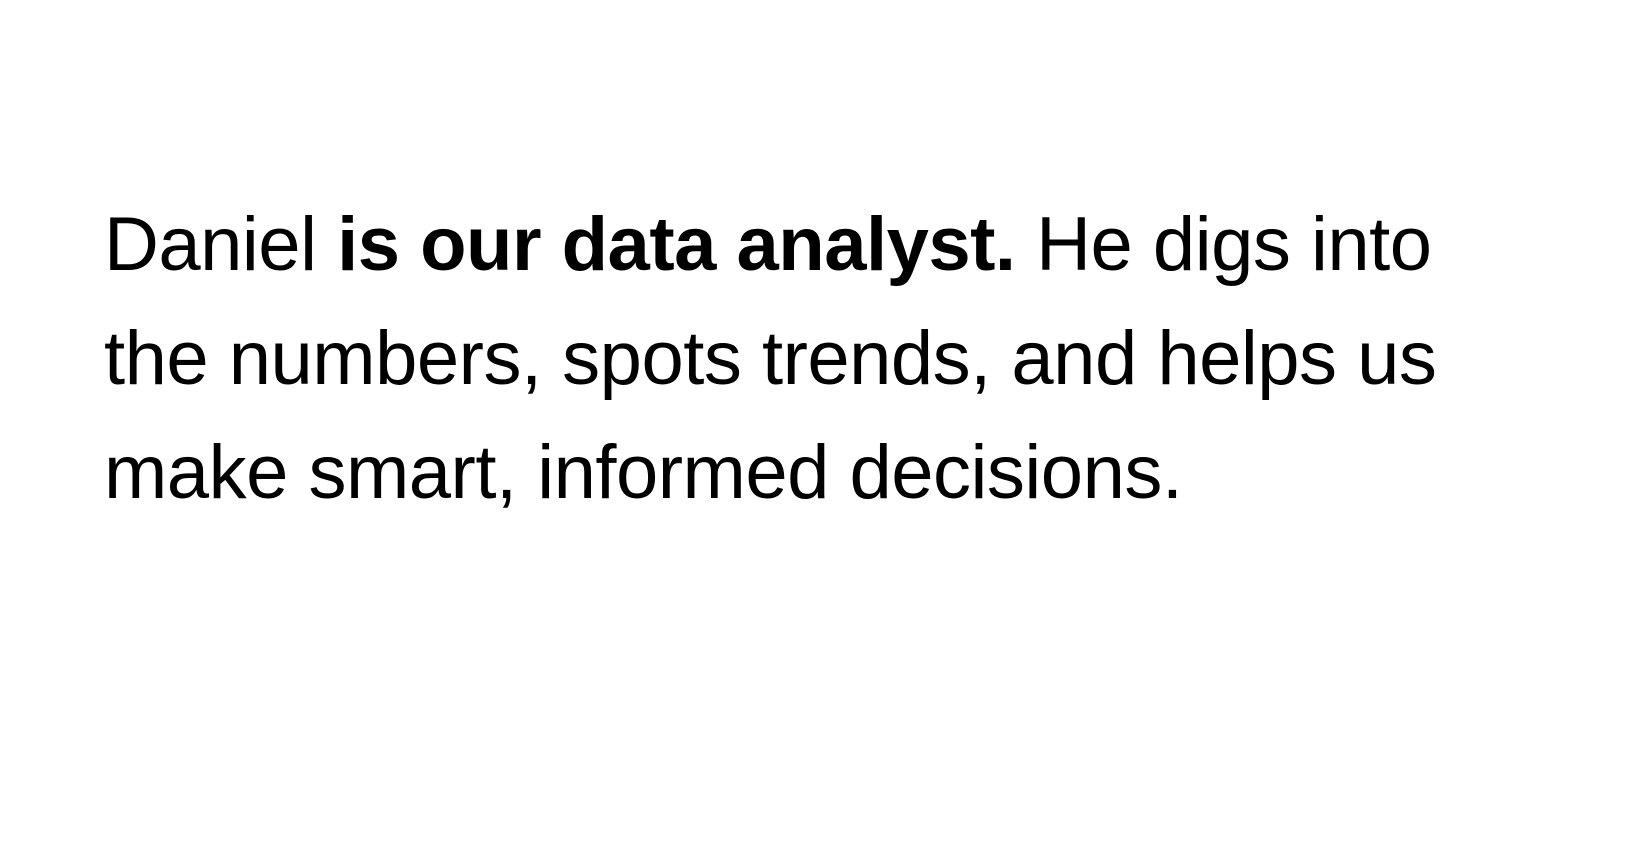 This screenshot has height=843, width=1627. What do you see at coordinates (210, 244) in the screenshot?
I see `person-name: Daniel` at bounding box center [210, 244].